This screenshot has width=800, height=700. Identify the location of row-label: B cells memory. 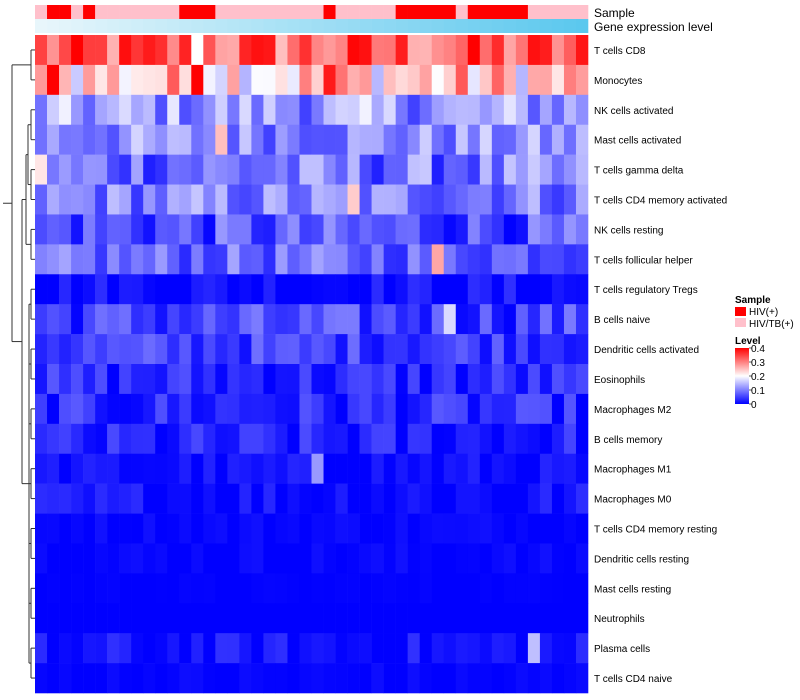
(628, 440).